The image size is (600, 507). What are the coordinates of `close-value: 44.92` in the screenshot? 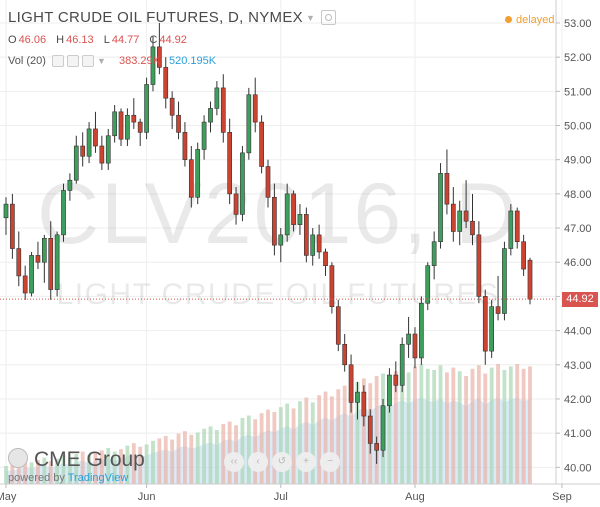 It's located at (173, 40).